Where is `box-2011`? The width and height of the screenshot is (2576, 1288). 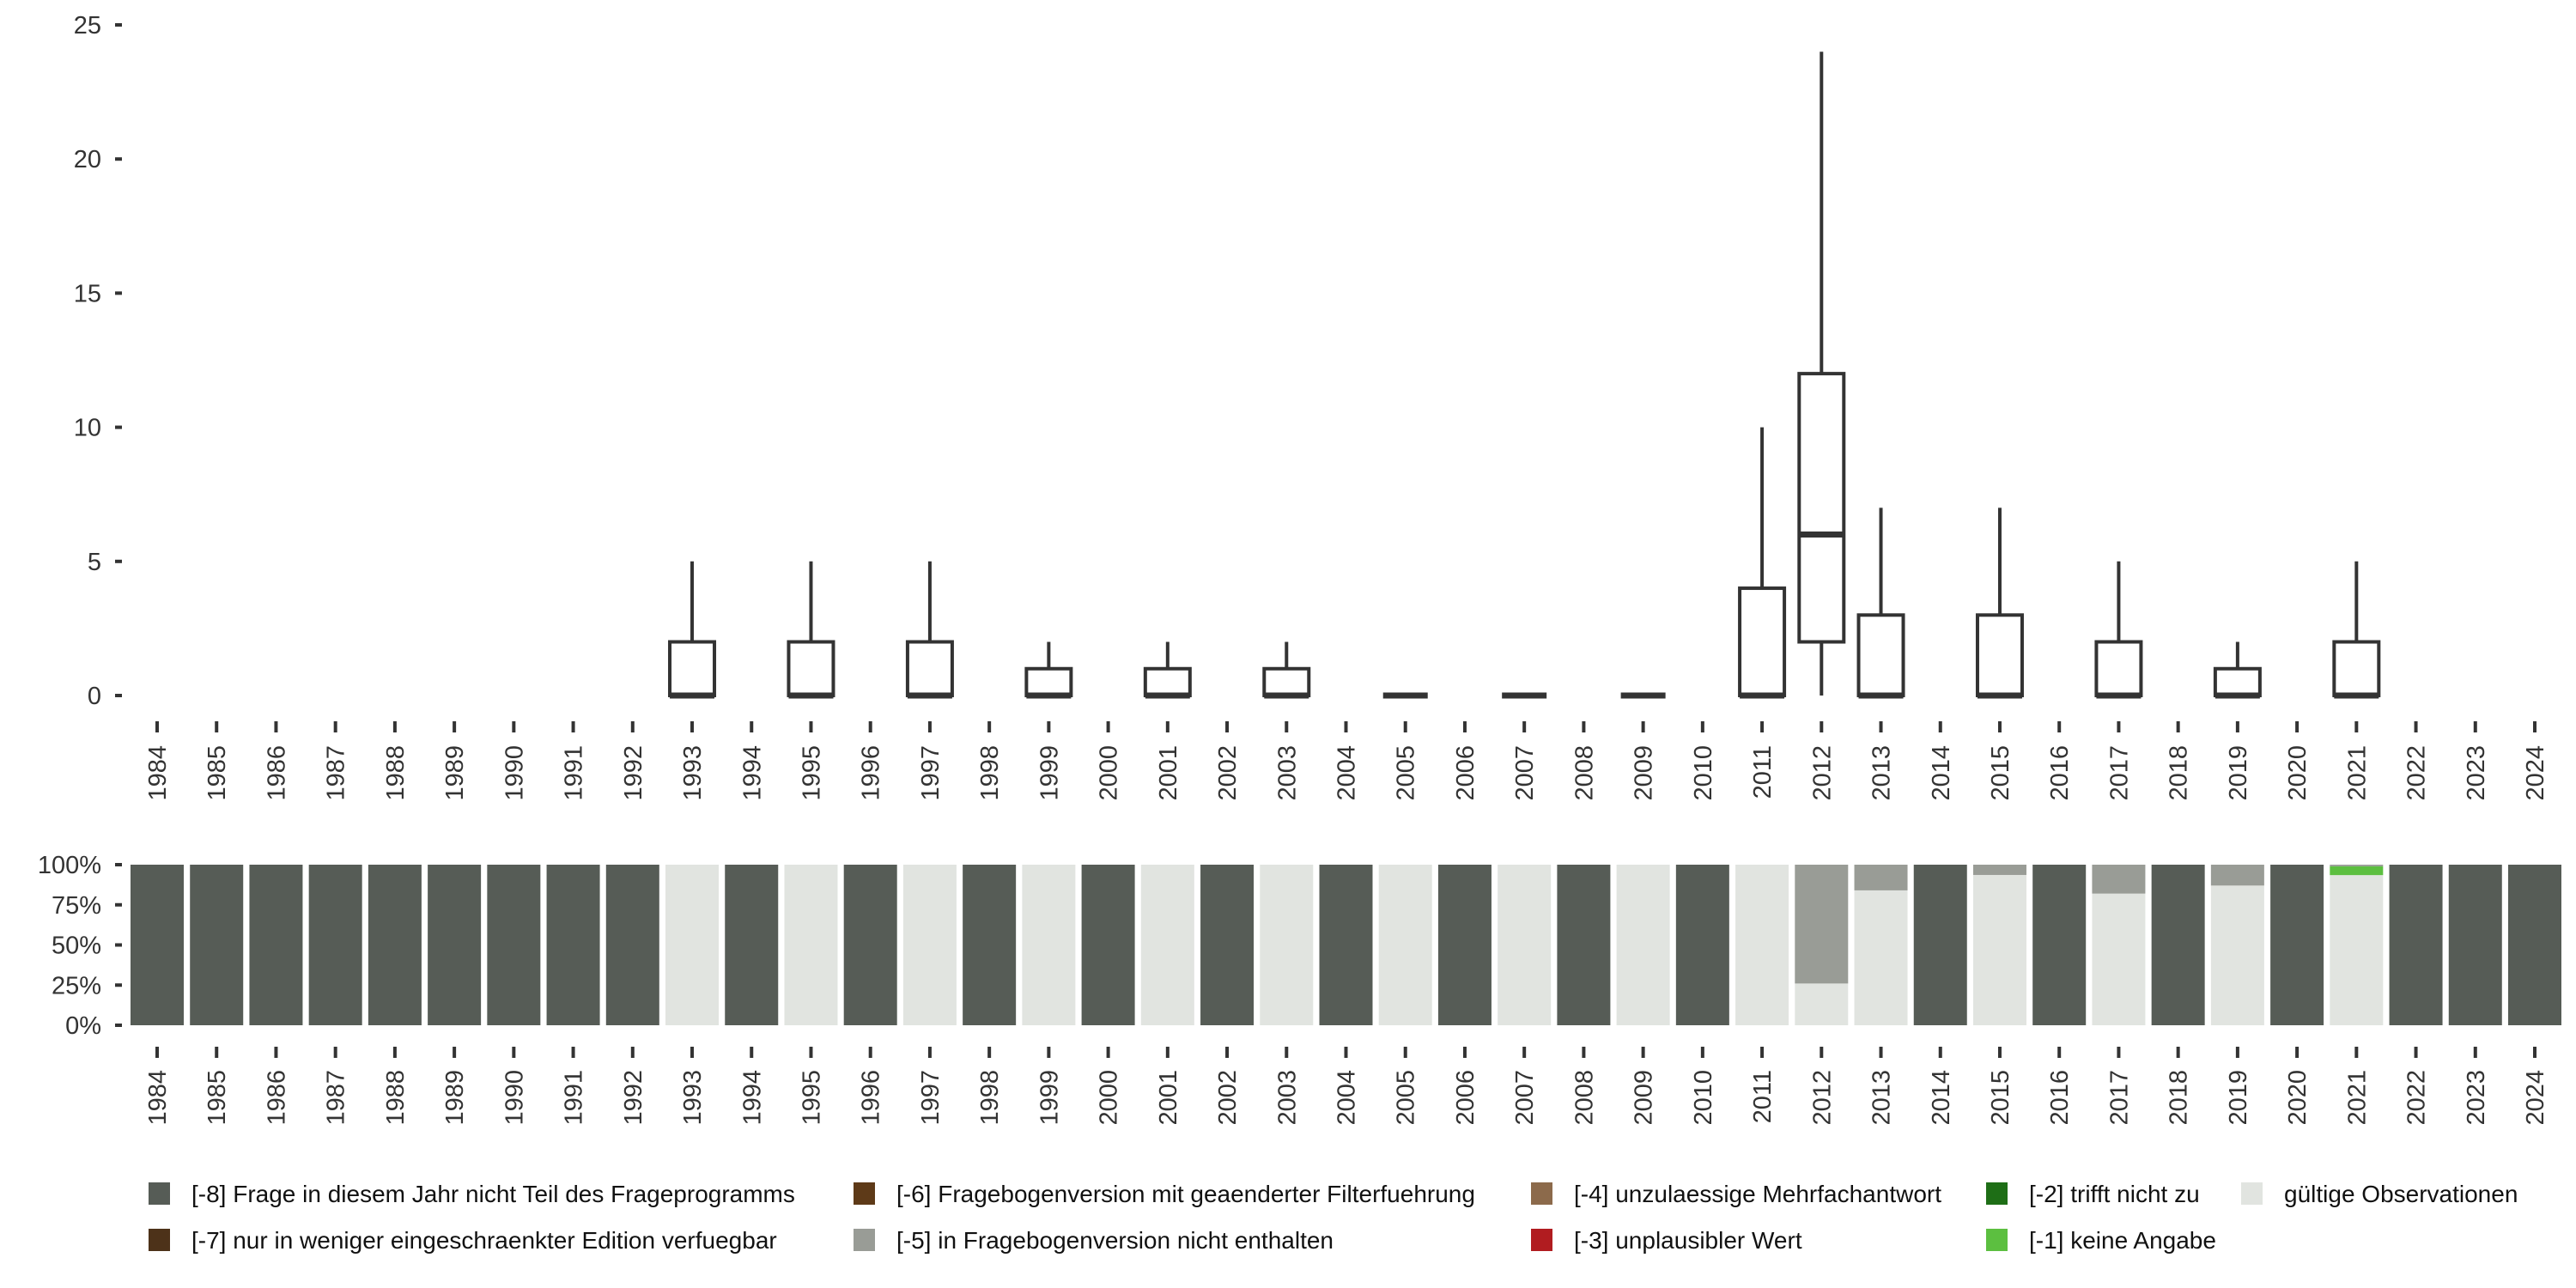 box-2011 is located at coordinates (1762, 563).